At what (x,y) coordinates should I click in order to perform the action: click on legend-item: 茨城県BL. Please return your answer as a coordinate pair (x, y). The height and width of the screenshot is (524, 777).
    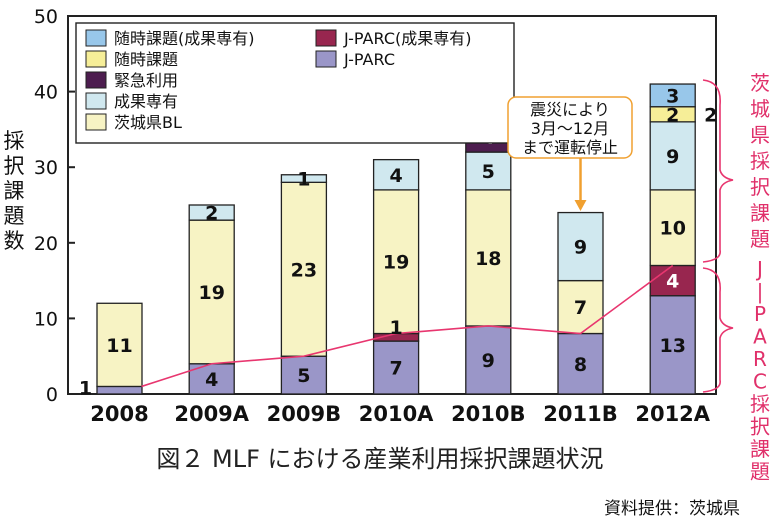
    Looking at the image, I should click on (133, 122).